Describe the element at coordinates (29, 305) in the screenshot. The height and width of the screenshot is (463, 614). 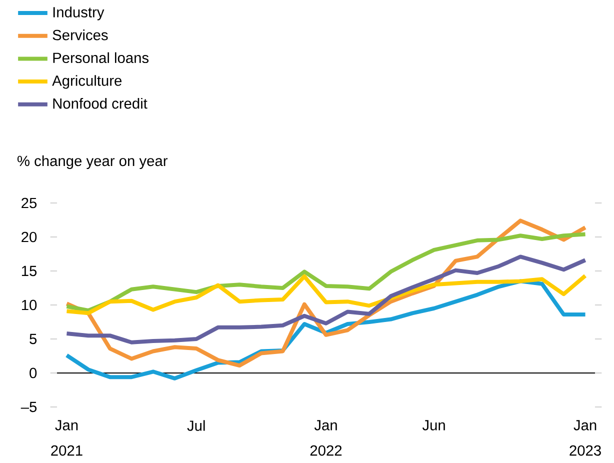
I see `y-tick-label: 10` at that location.